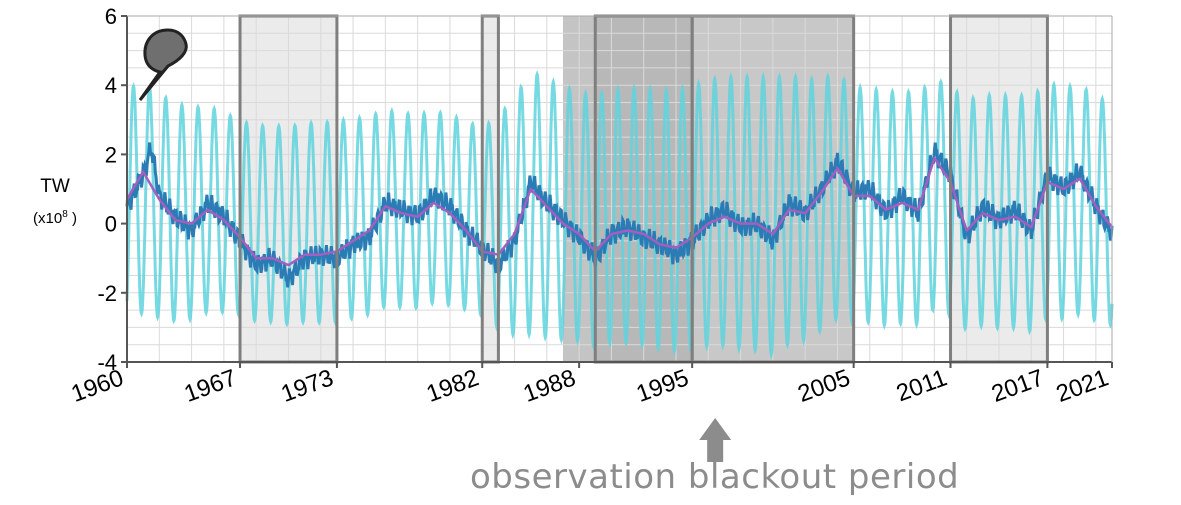  Describe the element at coordinates (210, 386) in the screenshot. I see `x-tick-label: 1967` at that location.